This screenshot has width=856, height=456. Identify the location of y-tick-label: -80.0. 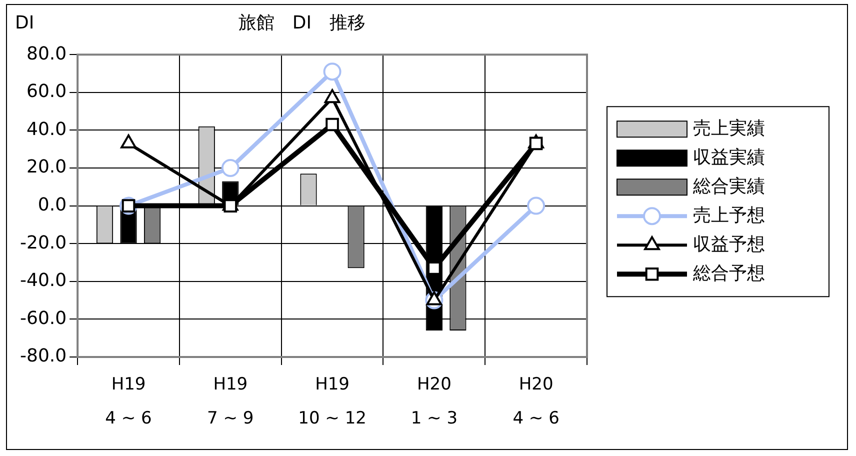
(43, 356).